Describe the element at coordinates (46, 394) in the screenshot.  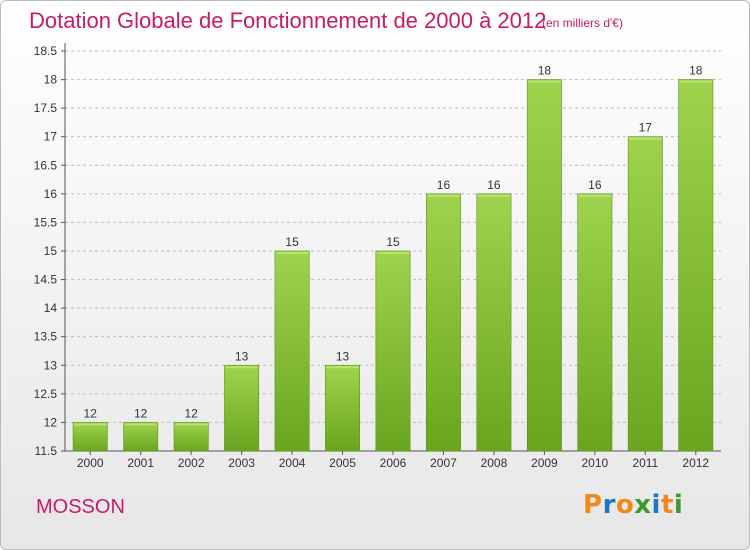
I see `y-tick-label: 12.5` at that location.